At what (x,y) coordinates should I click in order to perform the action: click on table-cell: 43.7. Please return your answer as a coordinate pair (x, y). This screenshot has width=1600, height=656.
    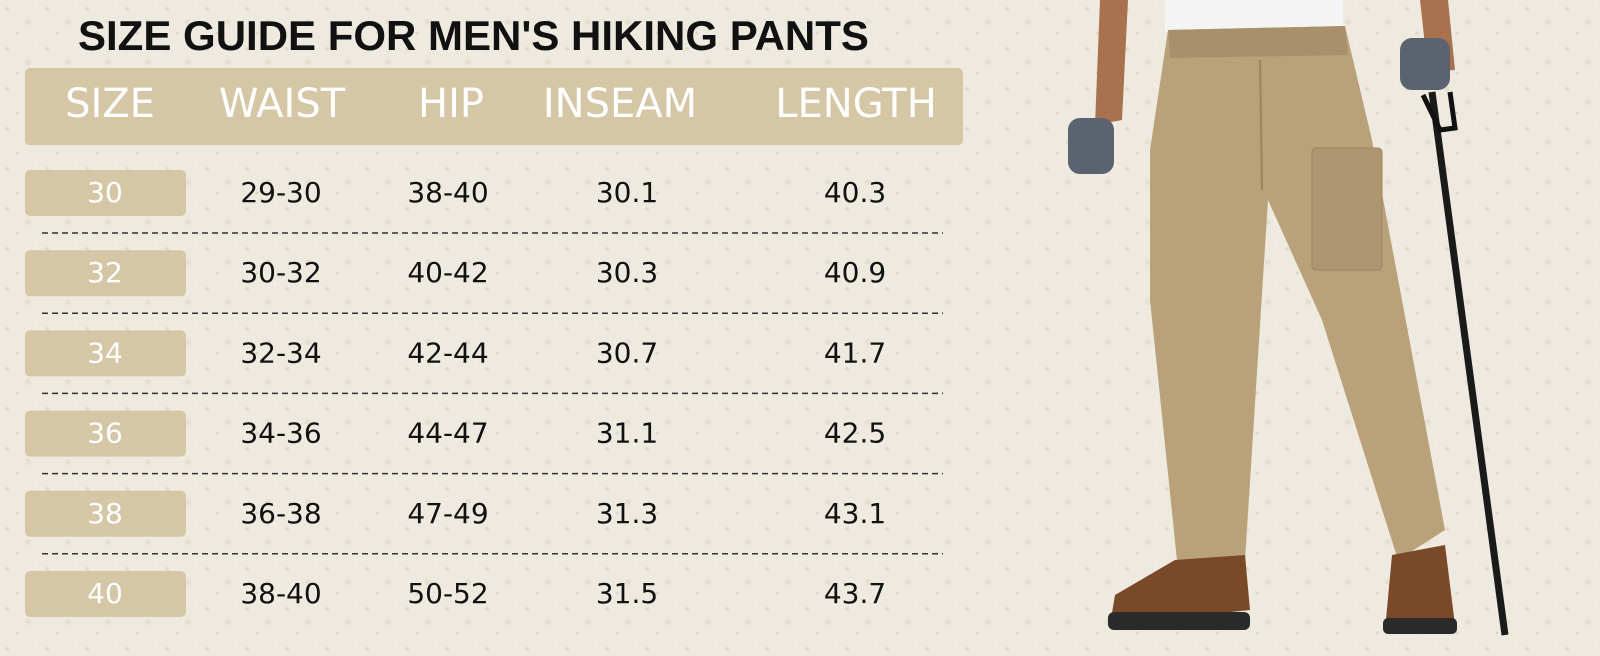
    Looking at the image, I should click on (855, 593).